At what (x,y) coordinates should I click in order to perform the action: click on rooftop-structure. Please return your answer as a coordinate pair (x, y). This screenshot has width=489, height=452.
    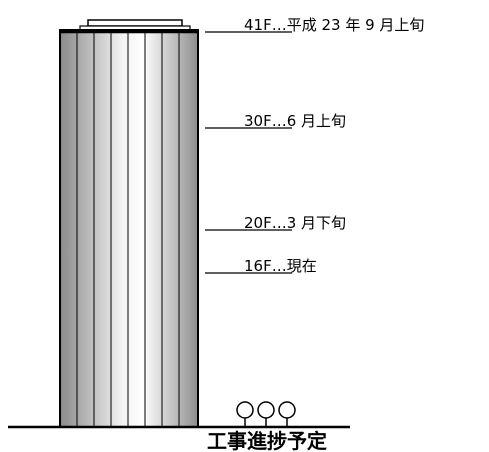
    Looking at the image, I should click on (135, 25).